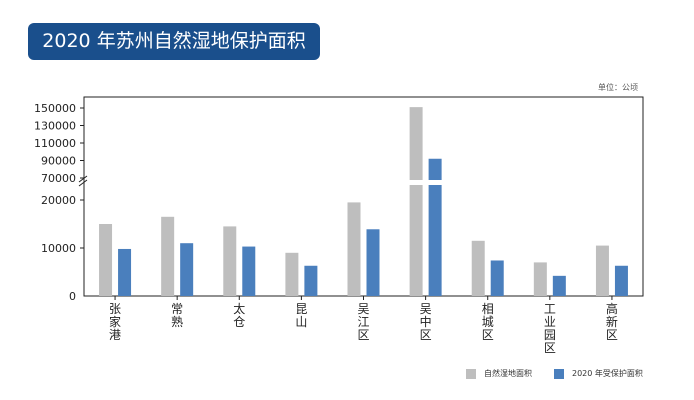 The width and height of the screenshot is (694, 400). I want to click on x-tick-label: 高新区, so click(612, 321).